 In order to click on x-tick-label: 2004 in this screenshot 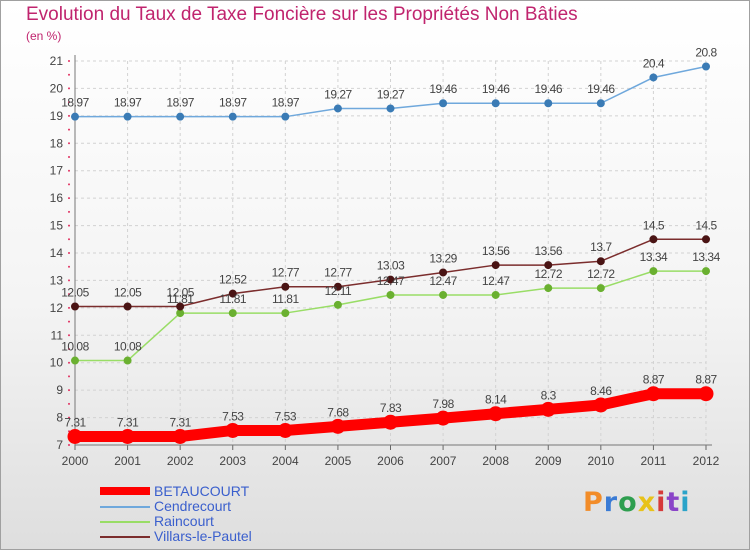, I will do `click(285, 461)`.